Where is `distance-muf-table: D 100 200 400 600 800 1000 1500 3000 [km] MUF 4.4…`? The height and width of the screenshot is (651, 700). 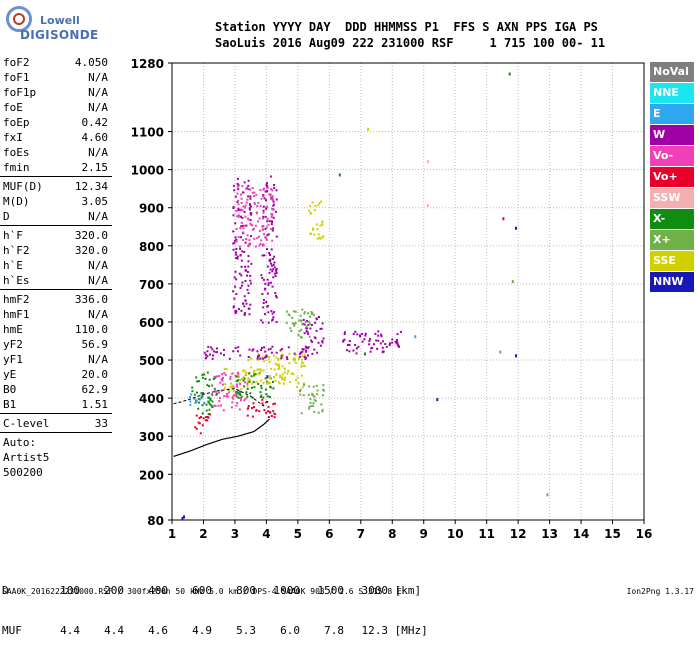 distance-muf-table: D 100 200 400 600 800 1000 1500 3000 [km] MUF 4.4… is located at coordinates (215, 604).